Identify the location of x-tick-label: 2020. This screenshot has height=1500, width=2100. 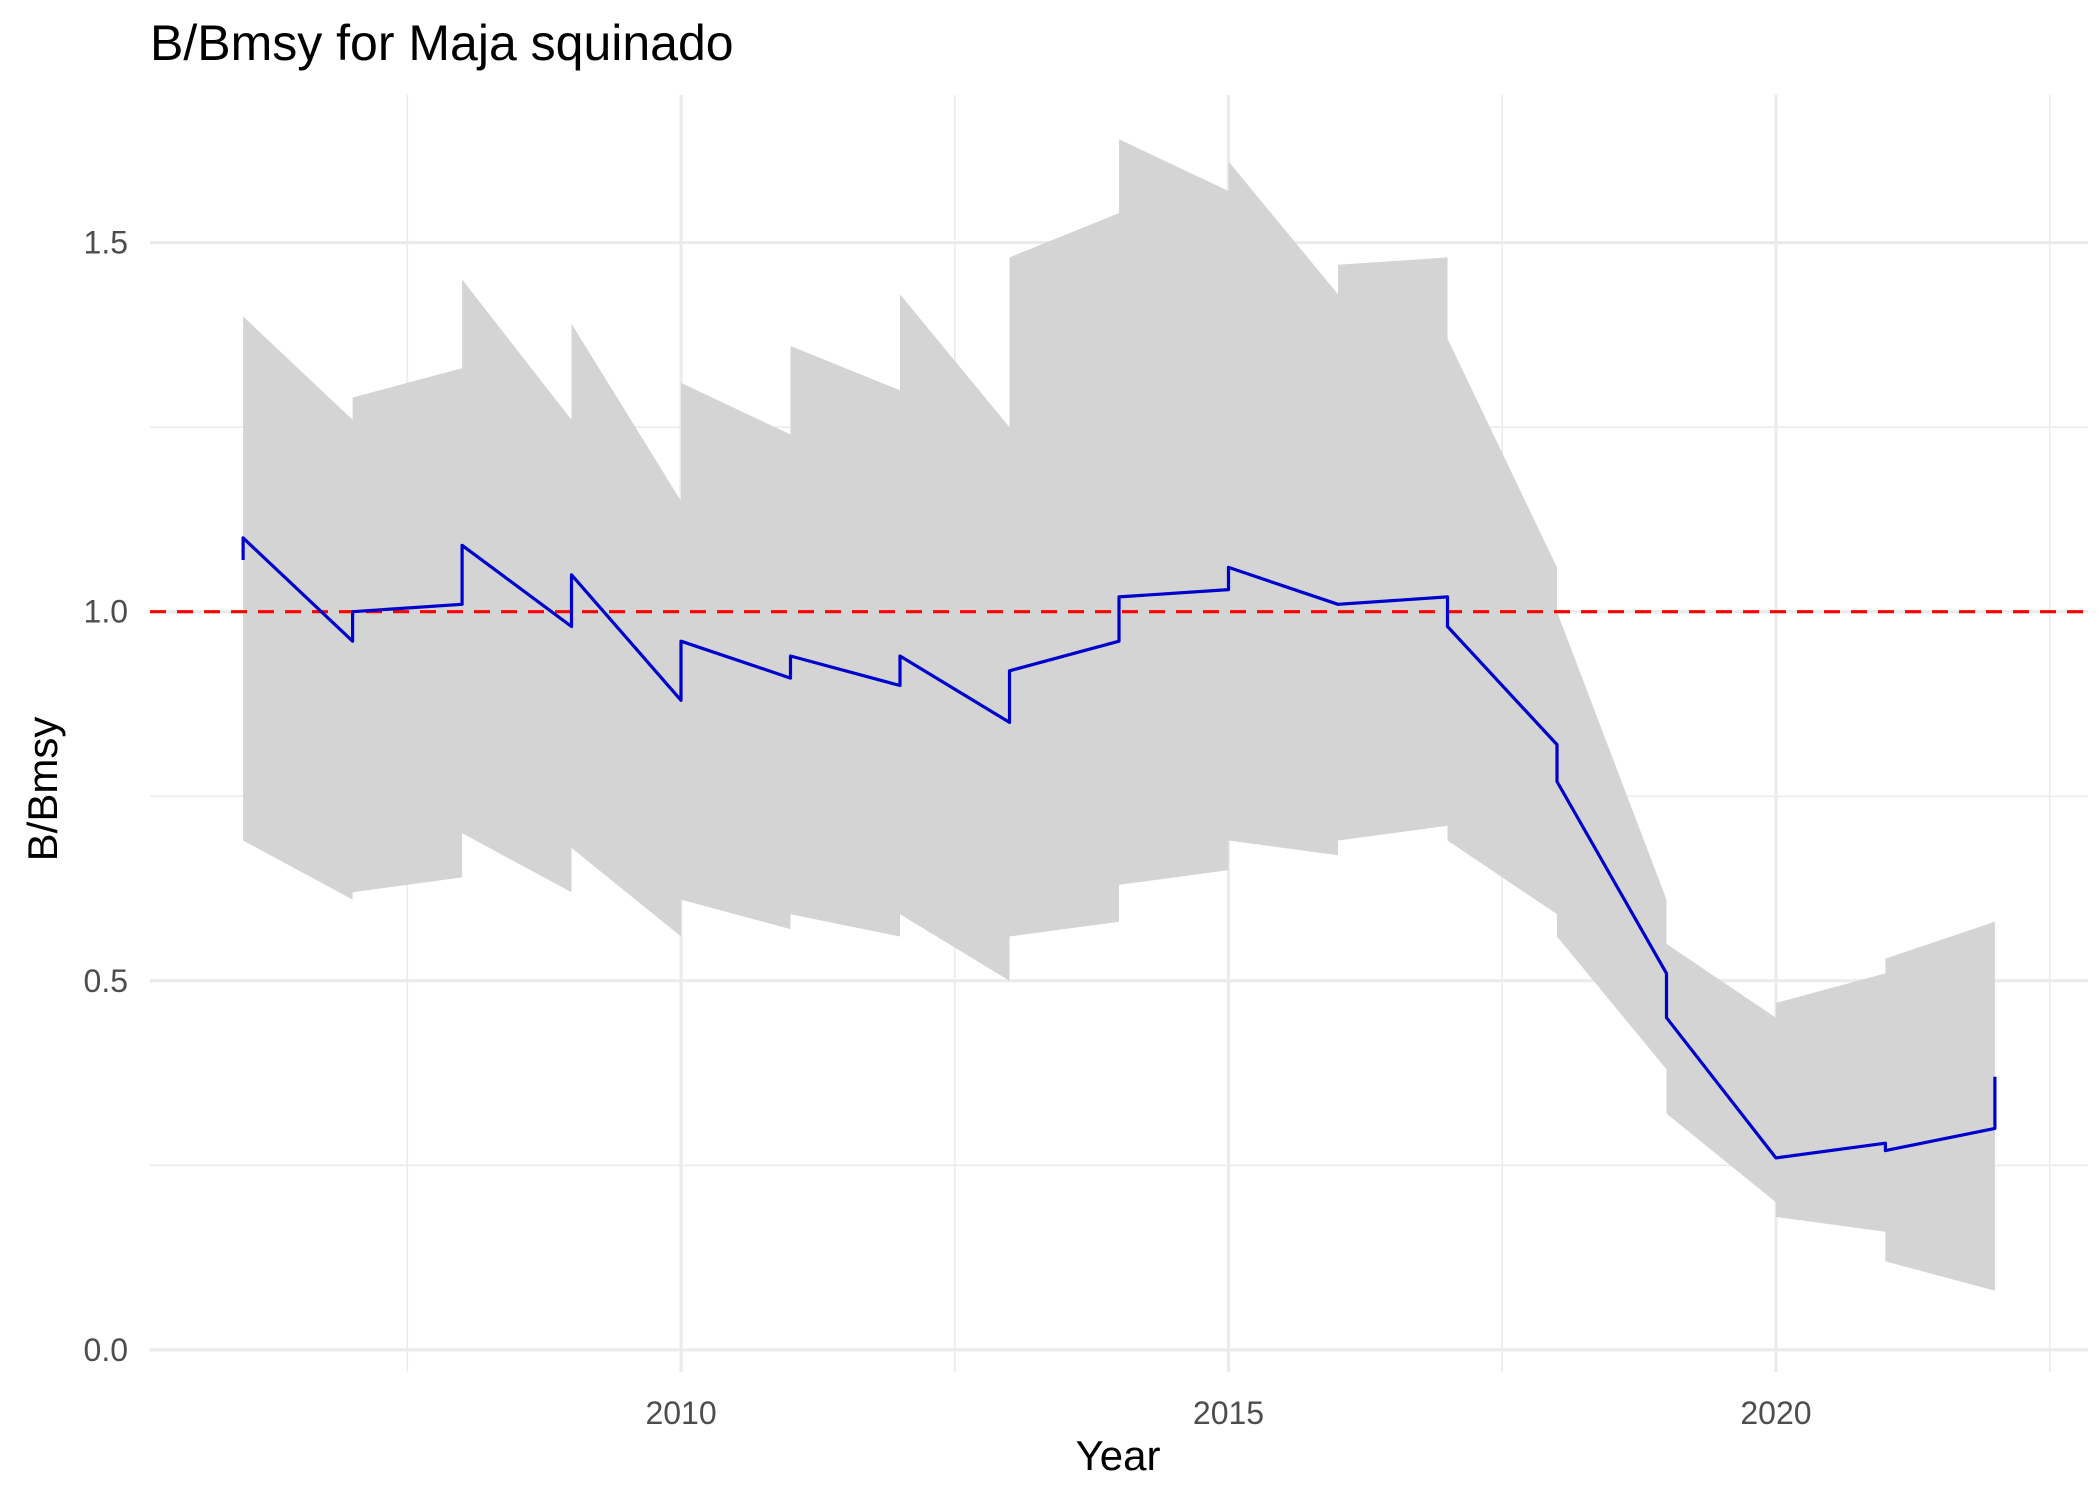
(1775, 1413).